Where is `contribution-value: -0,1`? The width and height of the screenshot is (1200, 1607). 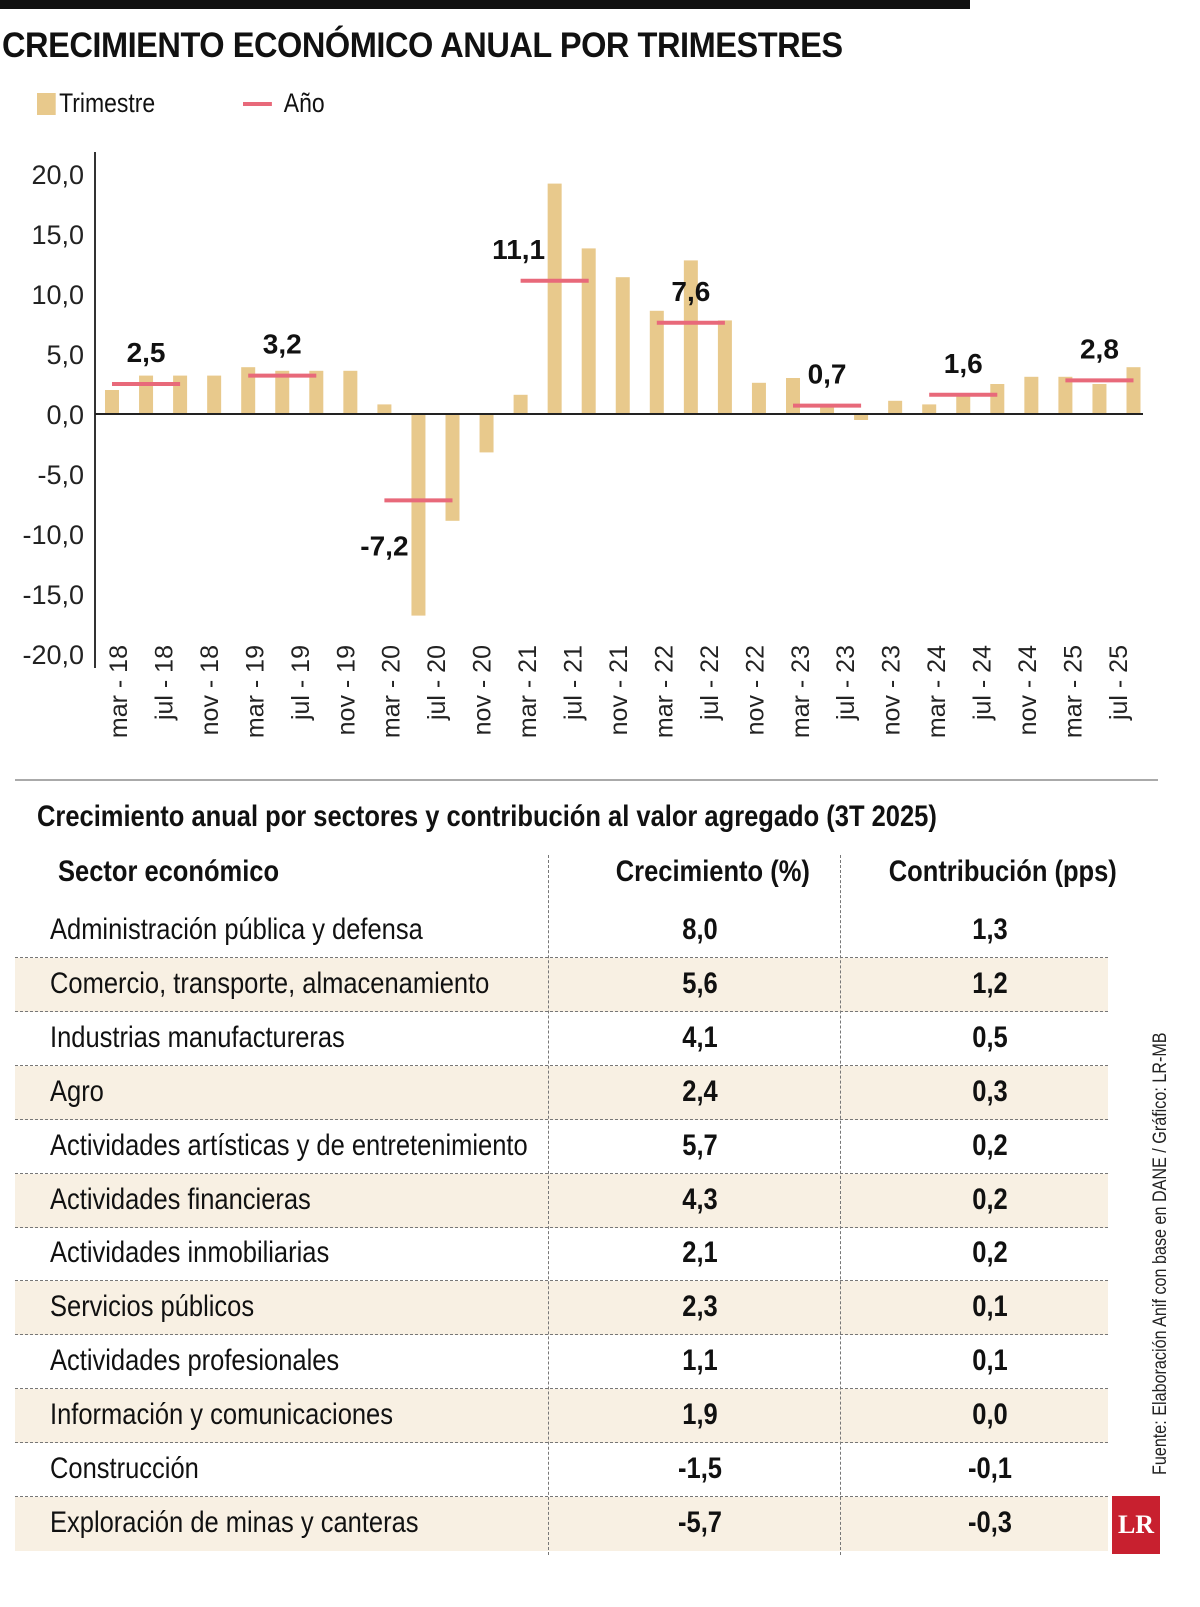
contribution-value: -0,1 is located at coordinates (990, 1468).